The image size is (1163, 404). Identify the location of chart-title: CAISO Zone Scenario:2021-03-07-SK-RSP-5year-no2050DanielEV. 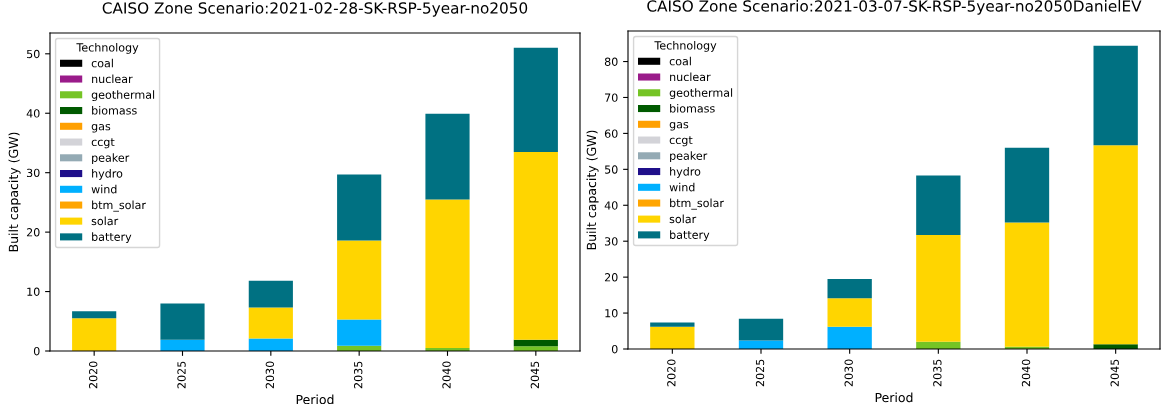
(894, 7).